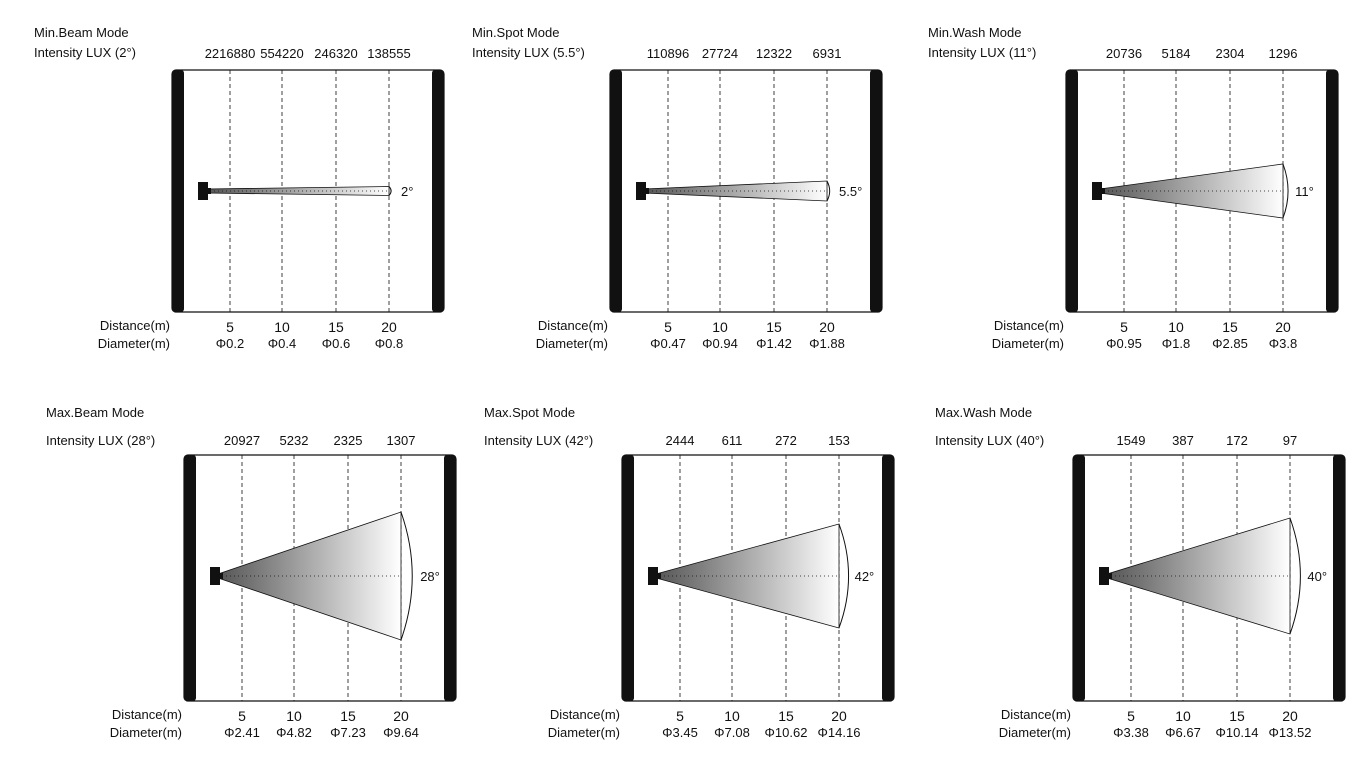 This screenshot has height=770, width=1367. I want to click on lux-value: 20736, so click(1124, 53).